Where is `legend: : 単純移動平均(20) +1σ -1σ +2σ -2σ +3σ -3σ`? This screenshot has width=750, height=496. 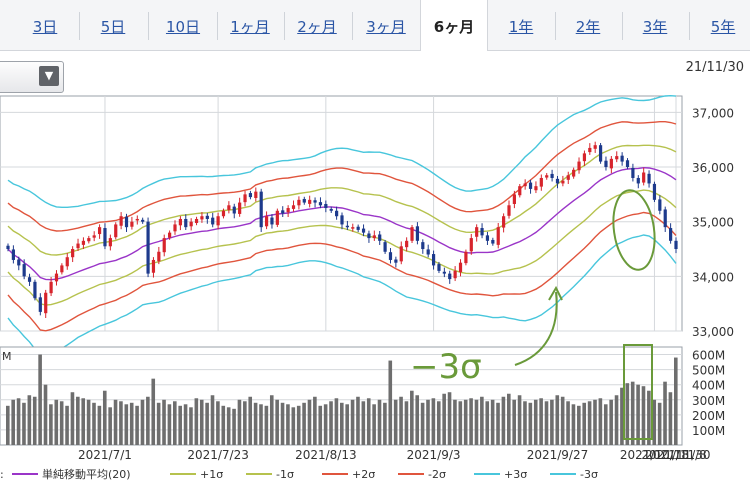
legend: : 単純移動平均(20) +1σ -1σ +2σ -2σ +3σ -3σ is located at coordinates (299, 474).